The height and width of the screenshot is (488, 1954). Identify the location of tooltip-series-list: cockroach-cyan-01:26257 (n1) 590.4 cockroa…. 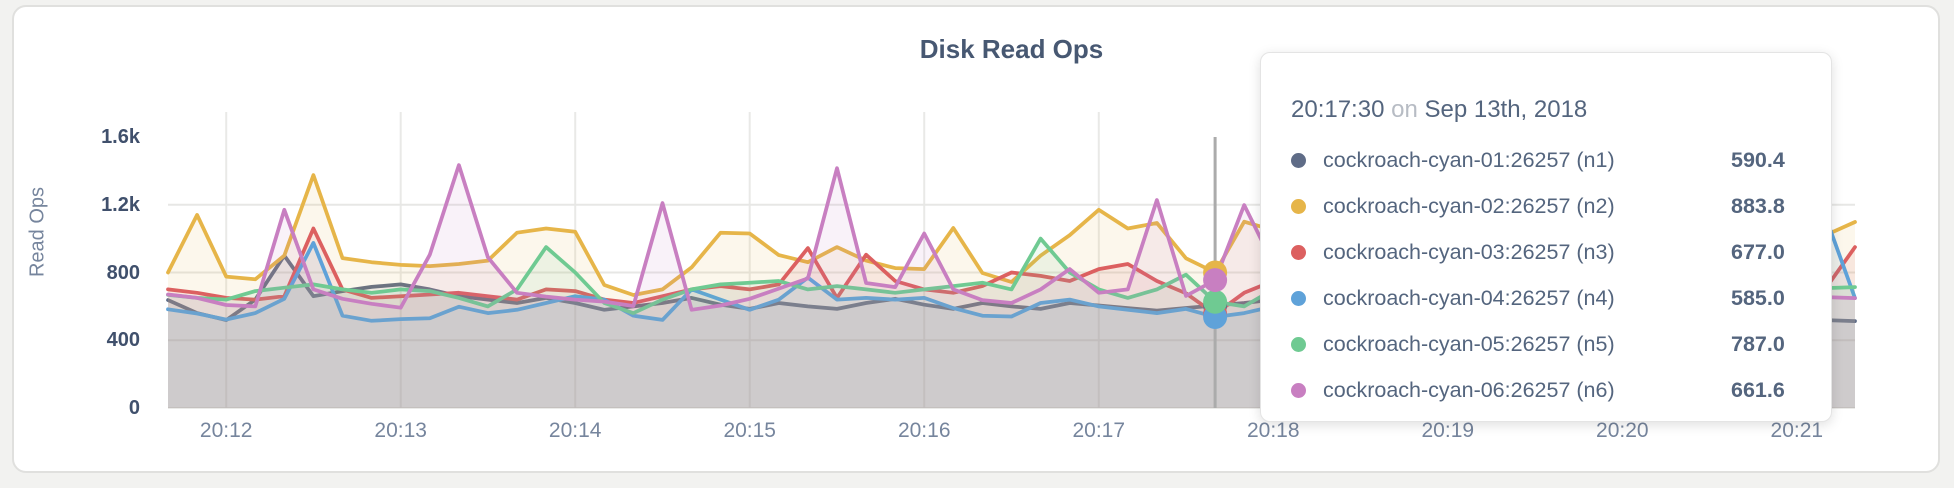
(1546, 275).